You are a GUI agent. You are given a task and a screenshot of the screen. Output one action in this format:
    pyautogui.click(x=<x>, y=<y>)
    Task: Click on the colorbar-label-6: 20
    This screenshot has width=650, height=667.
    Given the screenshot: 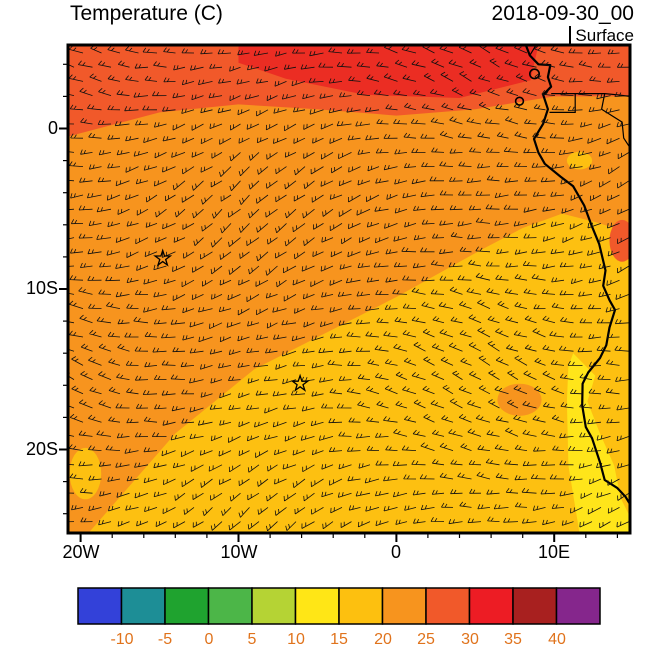 What is the action you would take?
    pyautogui.click(x=383, y=639)
    